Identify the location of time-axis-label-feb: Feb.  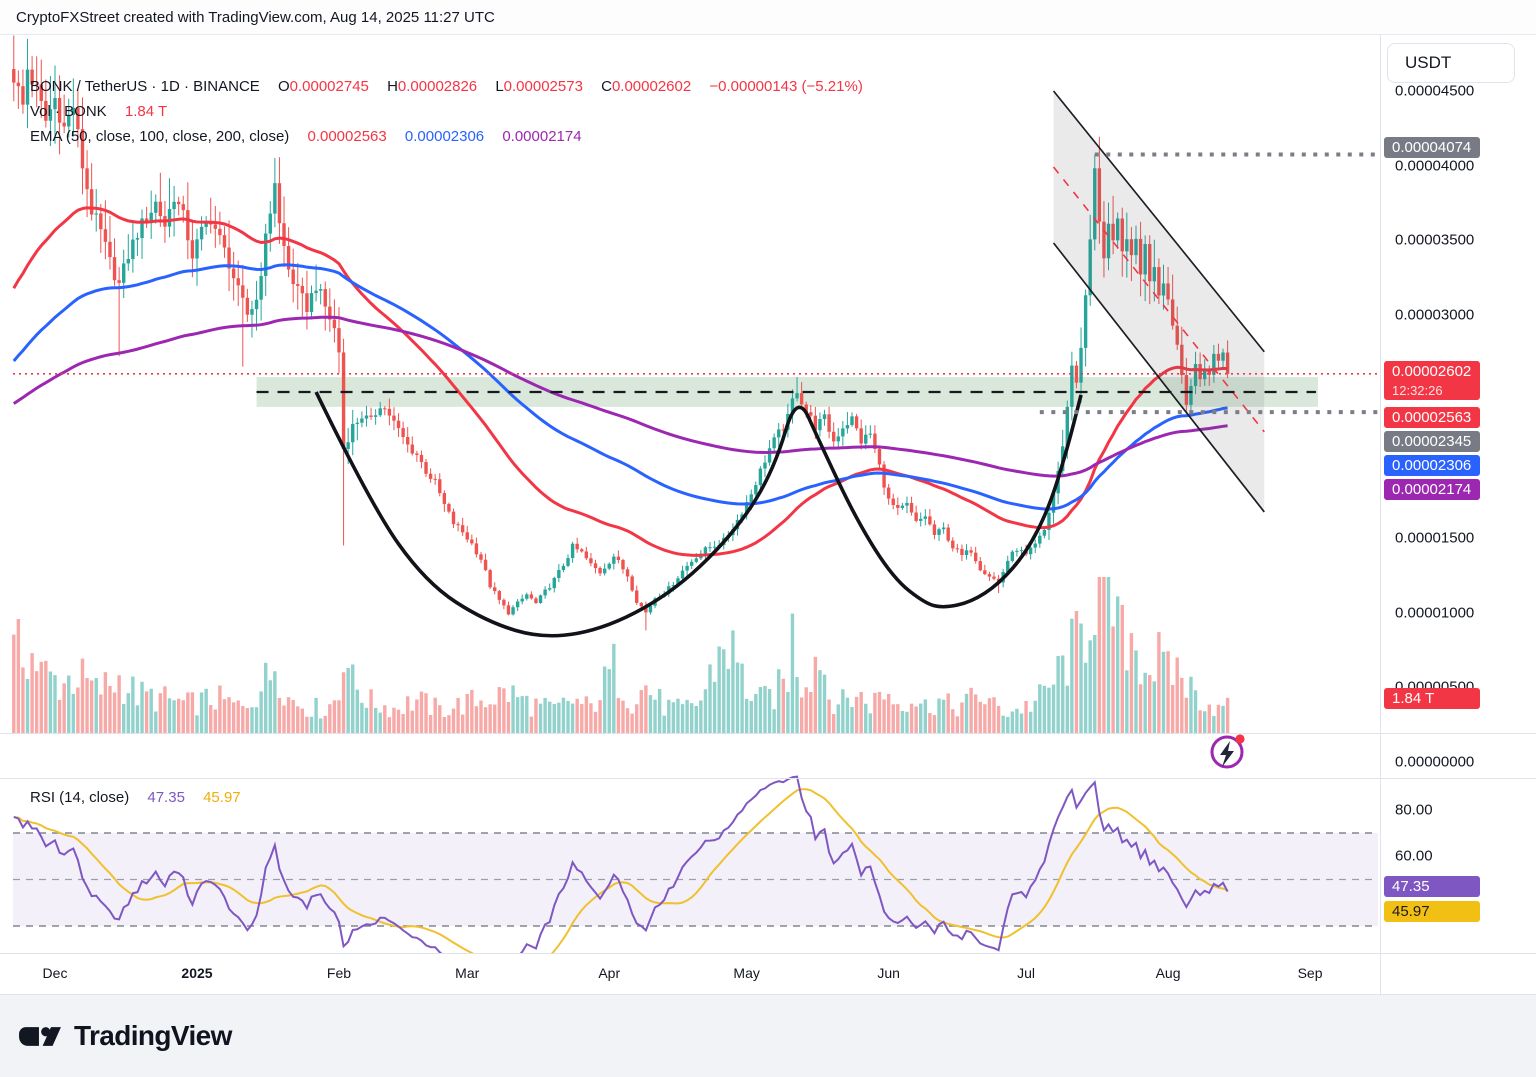
(339, 973).